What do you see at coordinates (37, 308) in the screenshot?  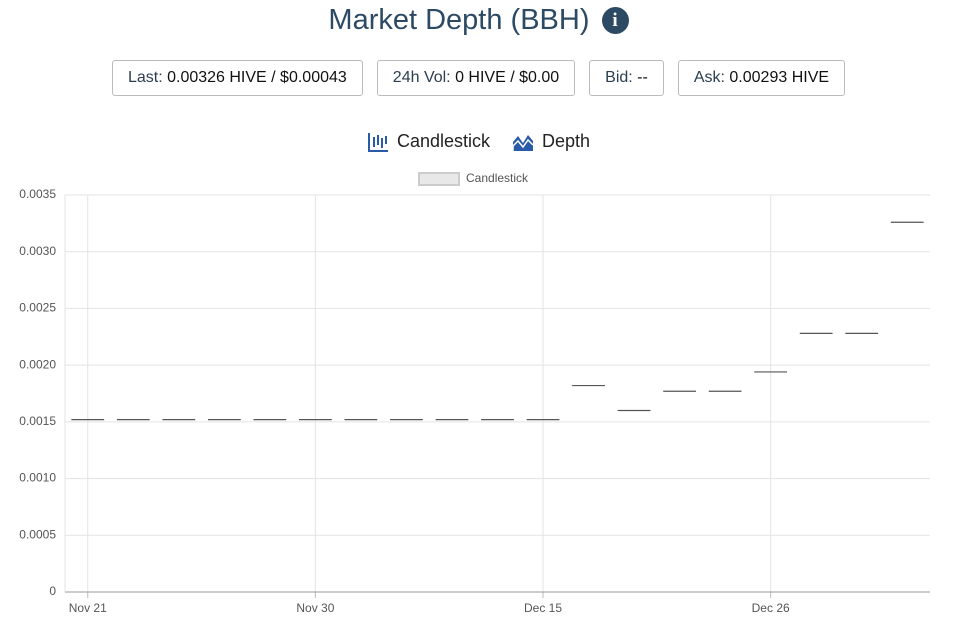 I see `y-tick-label: 0.0025` at bounding box center [37, 308].